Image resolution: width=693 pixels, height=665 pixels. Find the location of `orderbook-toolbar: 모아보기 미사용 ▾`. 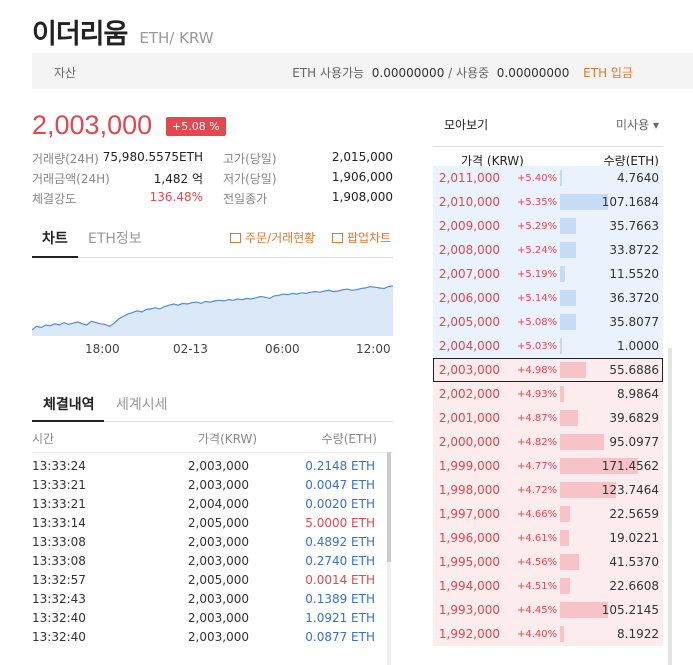

orderbook-toolbar: 모아보기 미사용 ▾ is located at coordinates (548, 127).